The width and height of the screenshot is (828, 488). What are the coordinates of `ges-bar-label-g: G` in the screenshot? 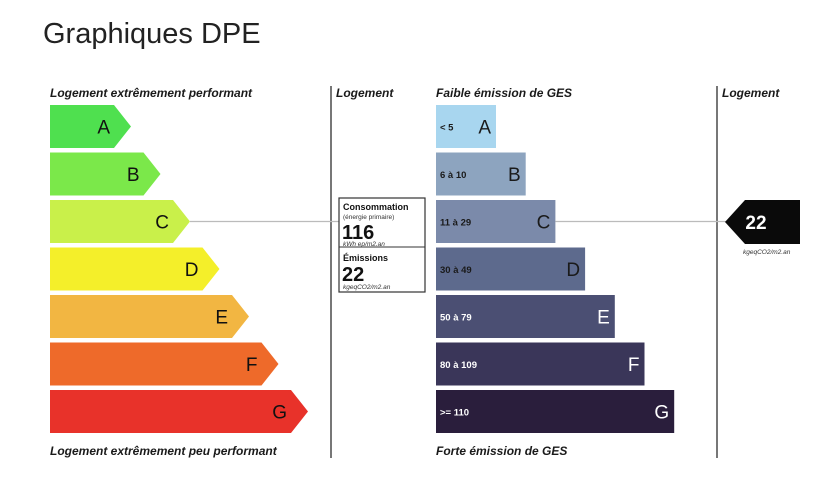 It's located at (661, 413).